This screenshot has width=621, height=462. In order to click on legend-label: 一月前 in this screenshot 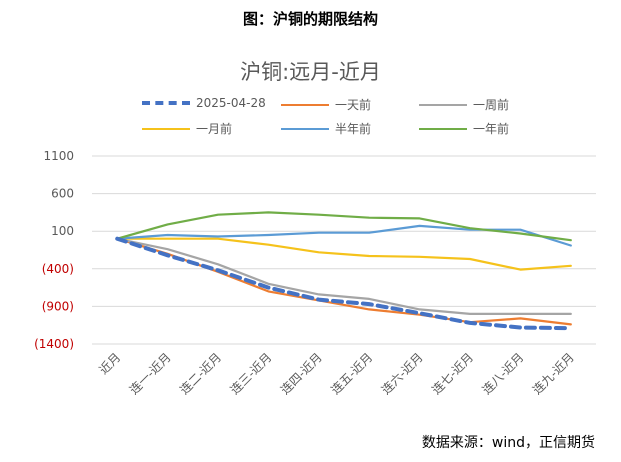, I will do `click(214, 129)`.